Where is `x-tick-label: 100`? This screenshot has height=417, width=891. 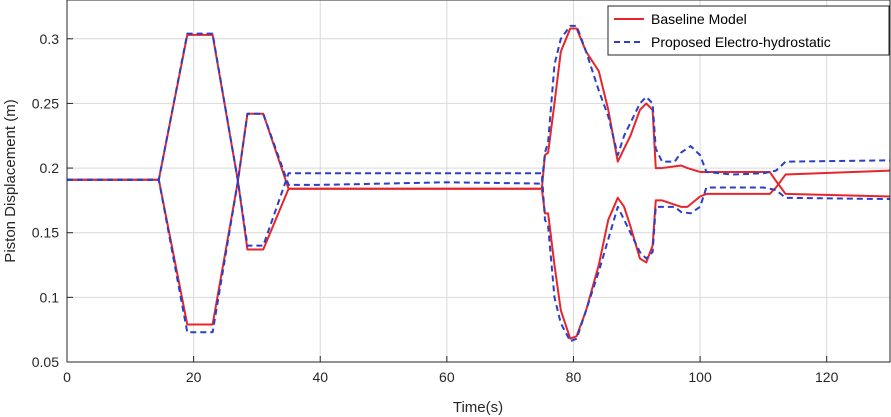
x-tick-label: 100 is located at coordinates (700, 377).